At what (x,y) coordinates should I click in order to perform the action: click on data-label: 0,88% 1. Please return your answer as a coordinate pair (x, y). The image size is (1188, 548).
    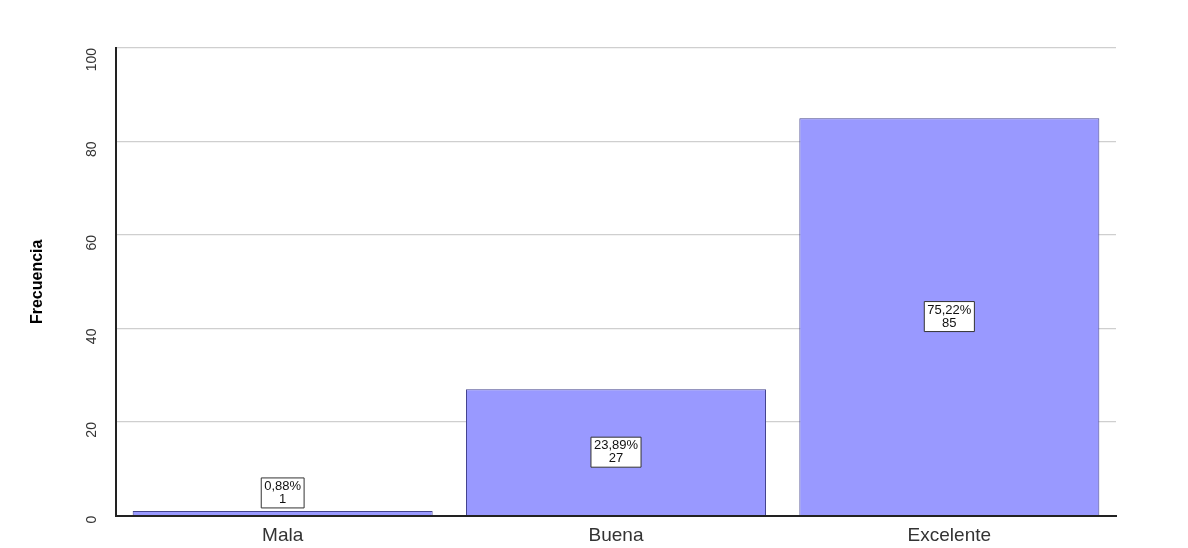
    Looking at the image, I should click on (283, 492).